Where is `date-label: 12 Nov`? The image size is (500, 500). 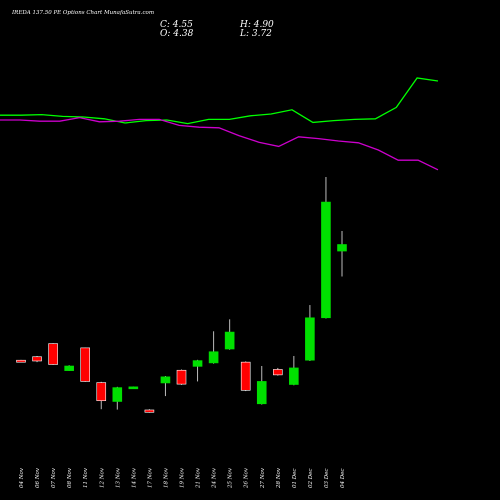
date-label: 12 Nov is located at coordinates (102, 477).